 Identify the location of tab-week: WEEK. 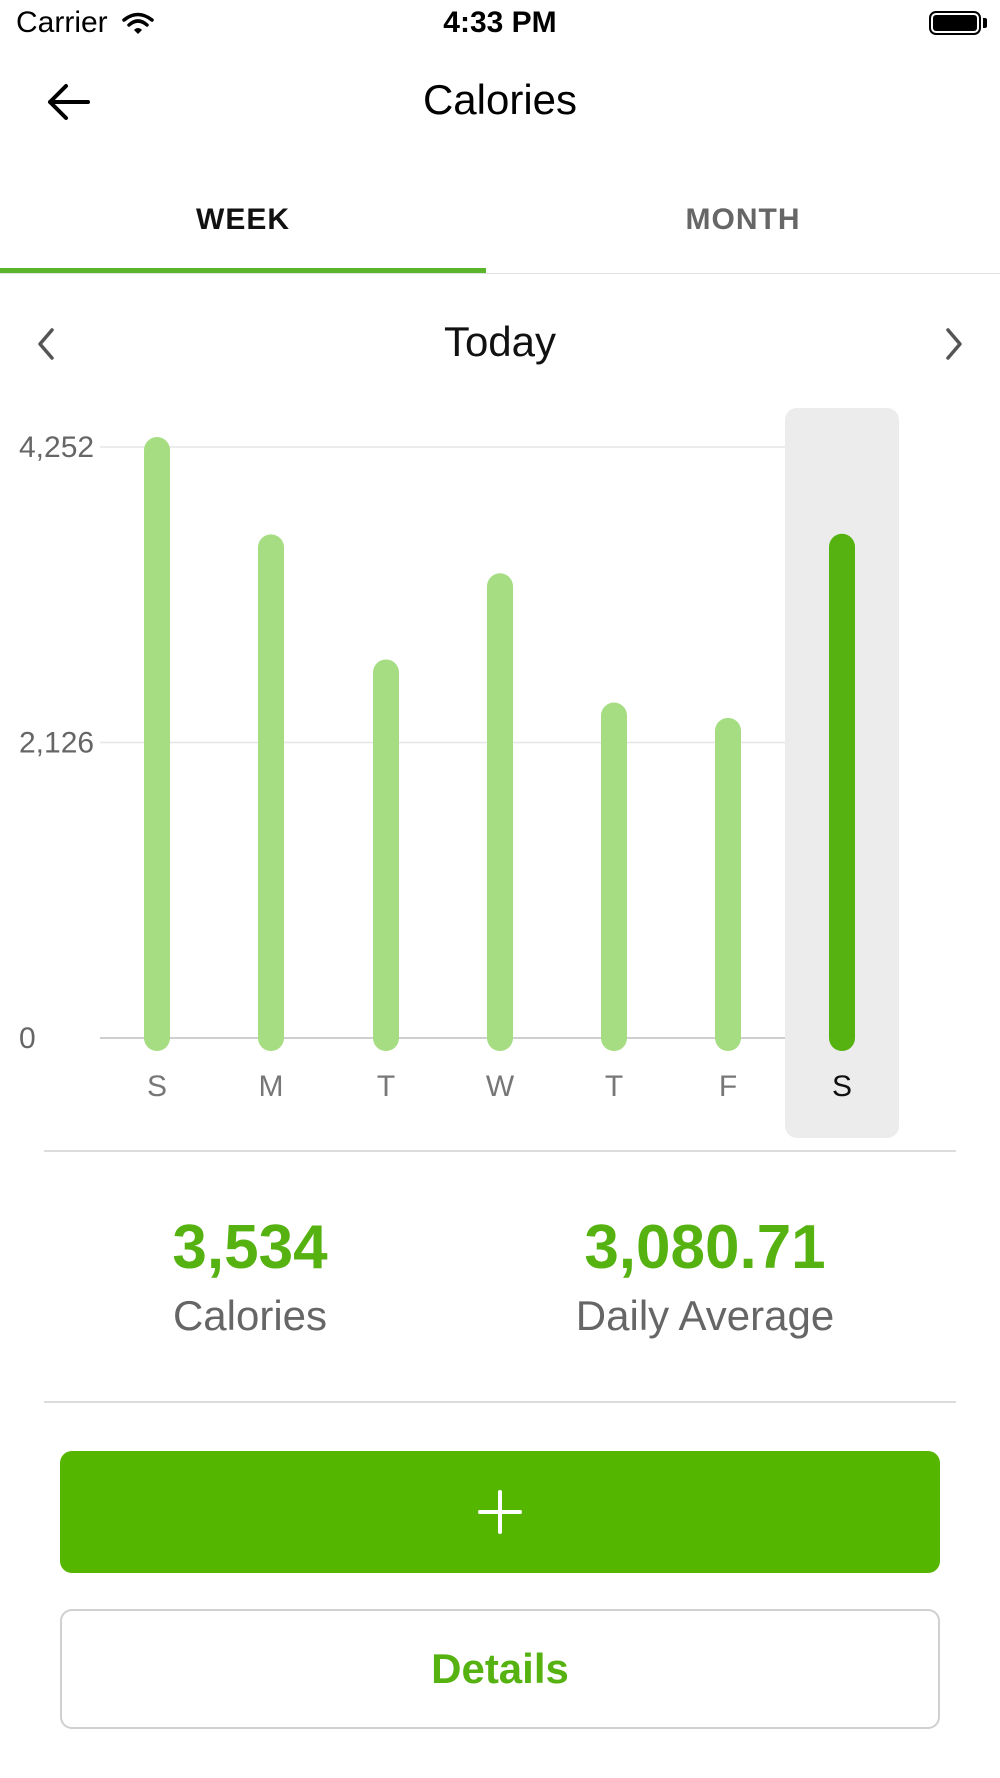
(243, 219).